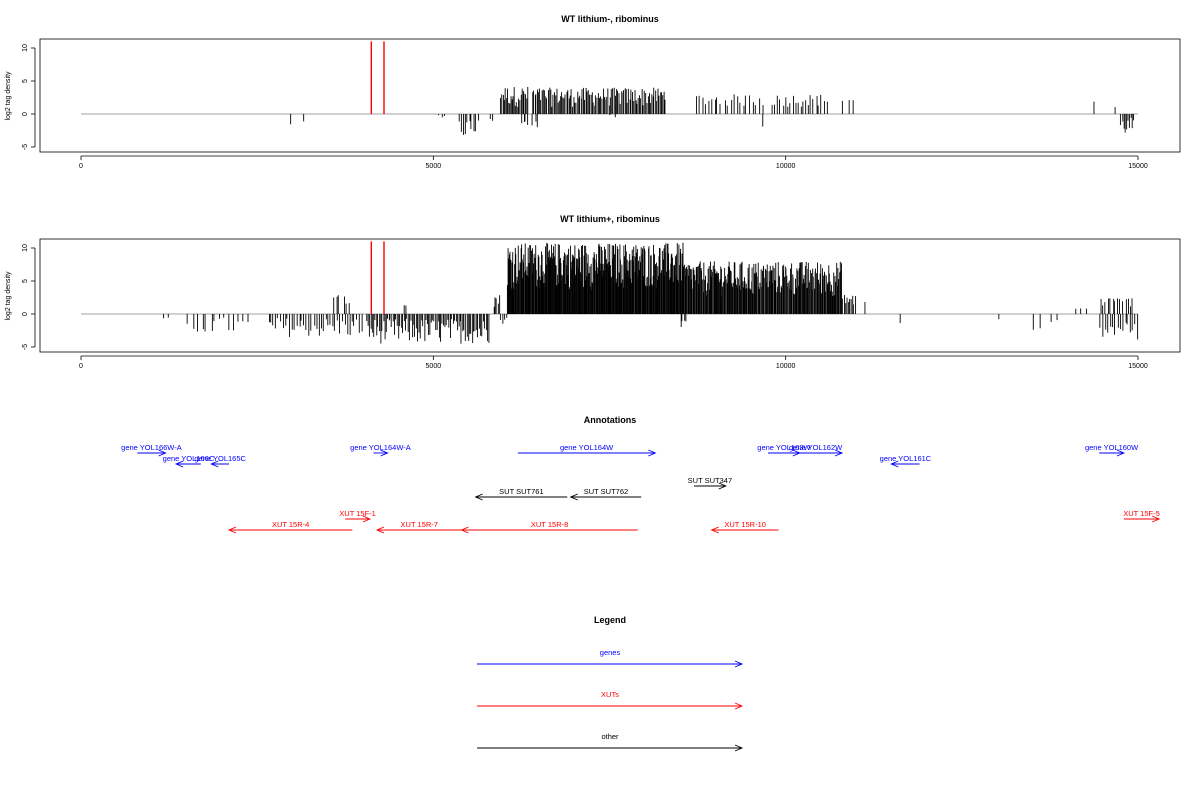 This screenshot has width=1200, height=800. Describe the element at coordinates (906, 458) in the screenshot. I see `feature-label: gene YOL161C` at that location.